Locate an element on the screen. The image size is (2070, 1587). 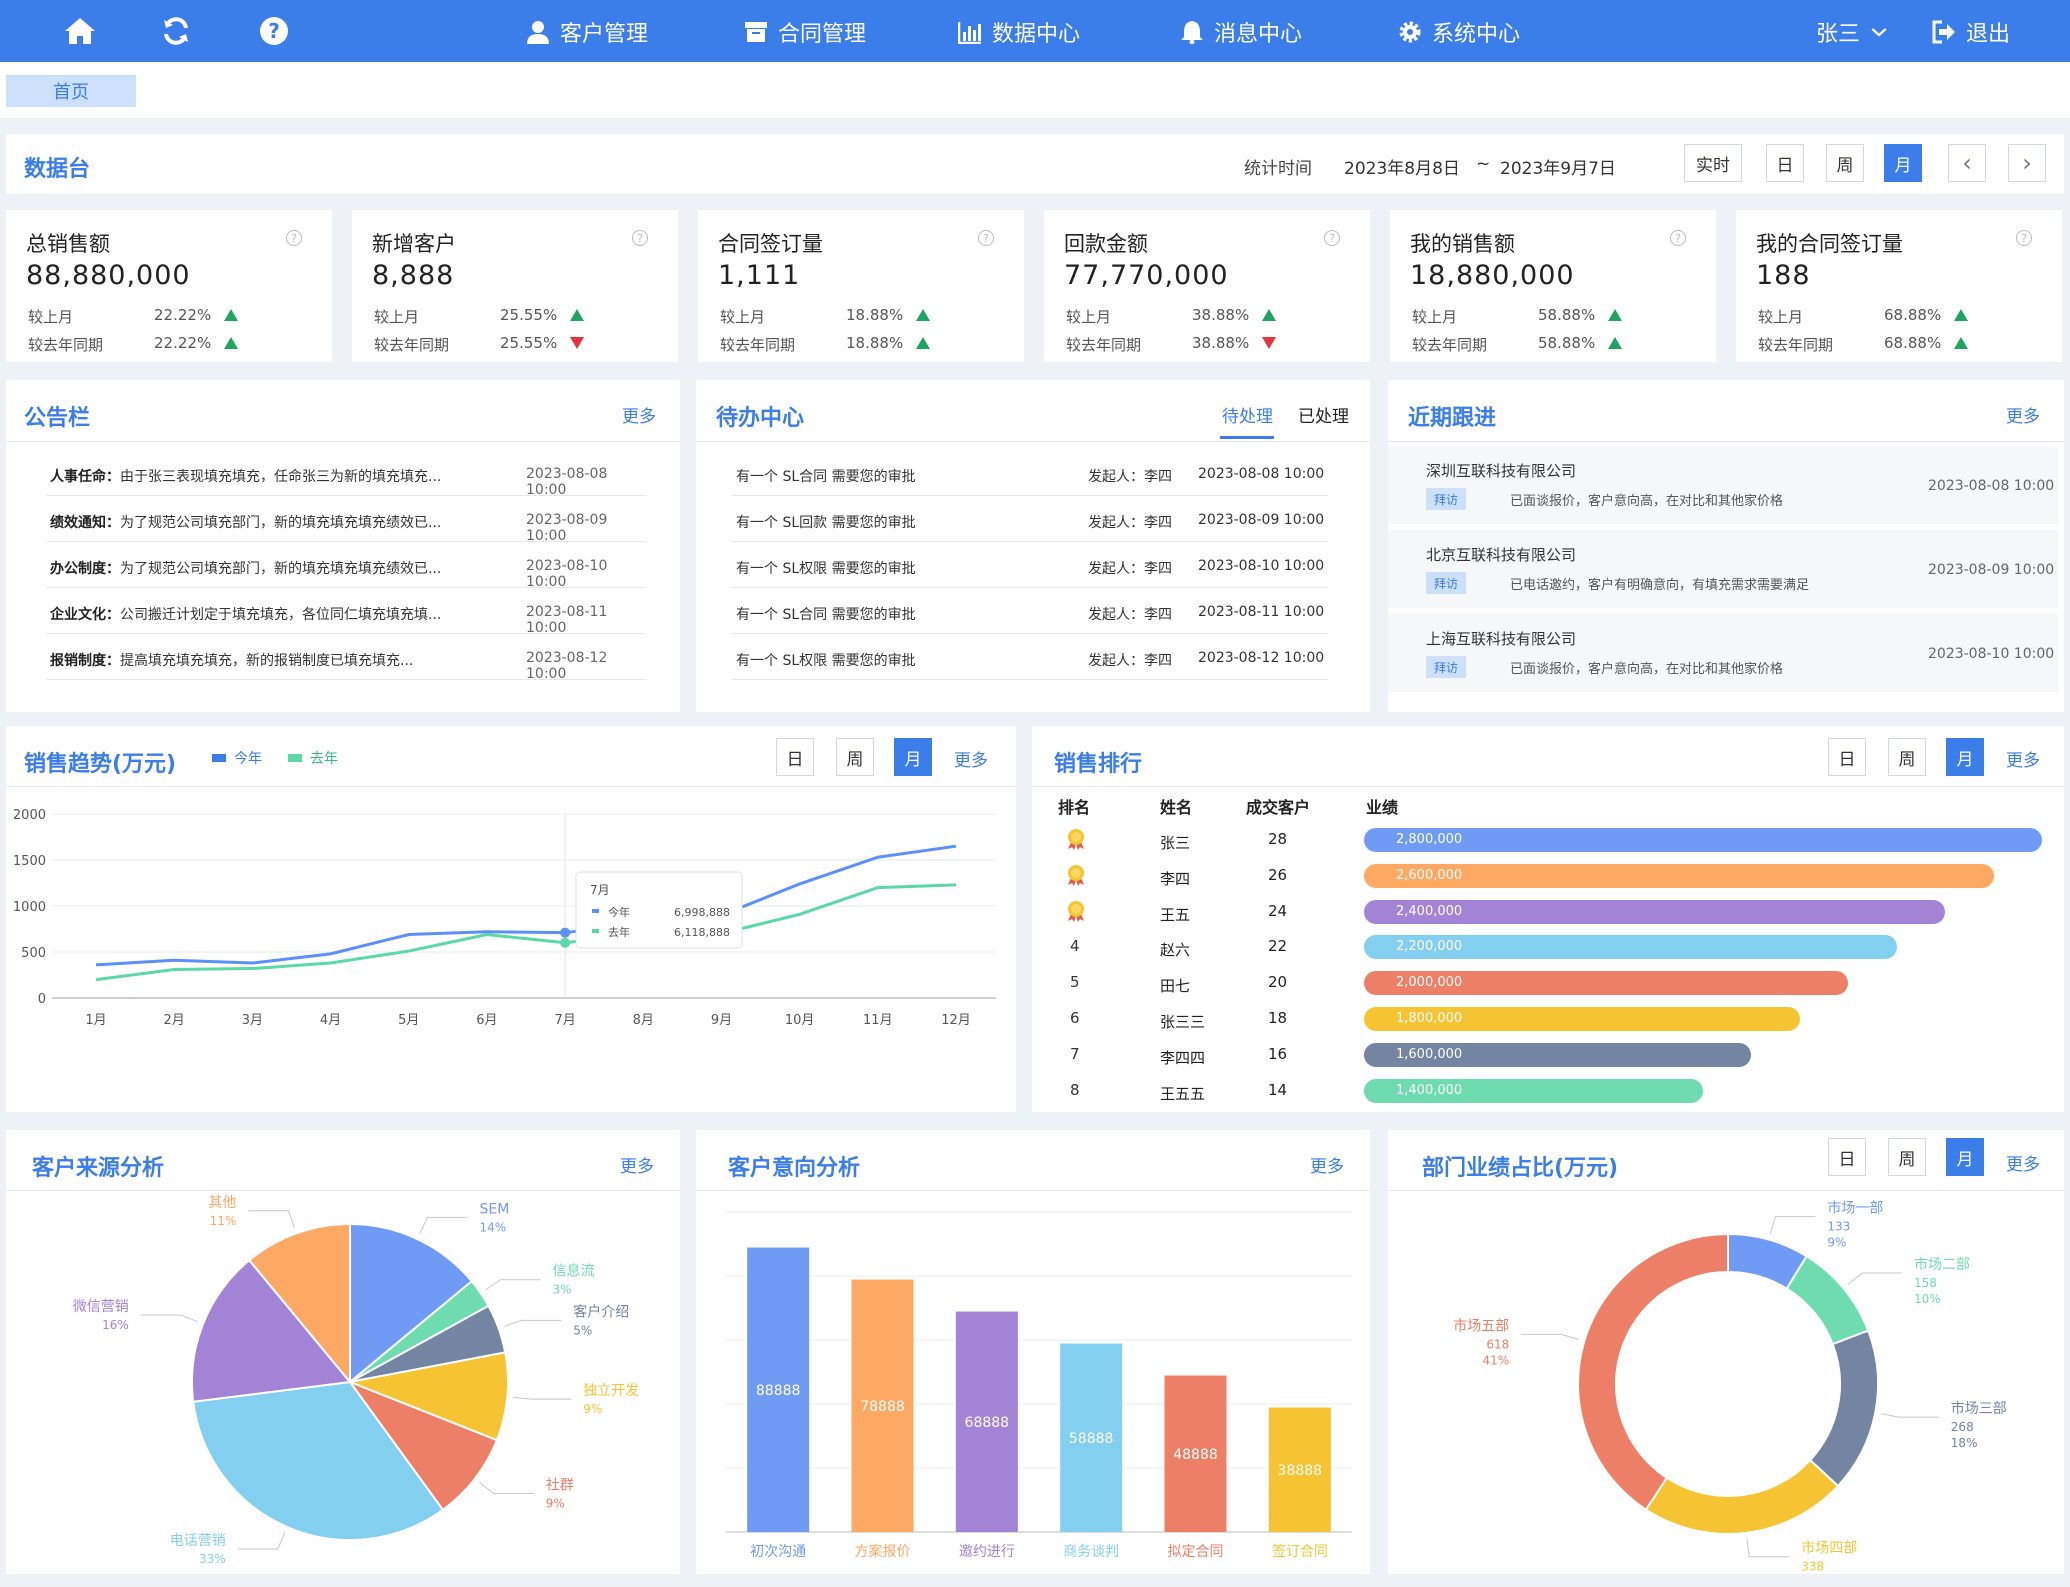
period-realtime-button: 实时 is located at coordinates (1713, 163).